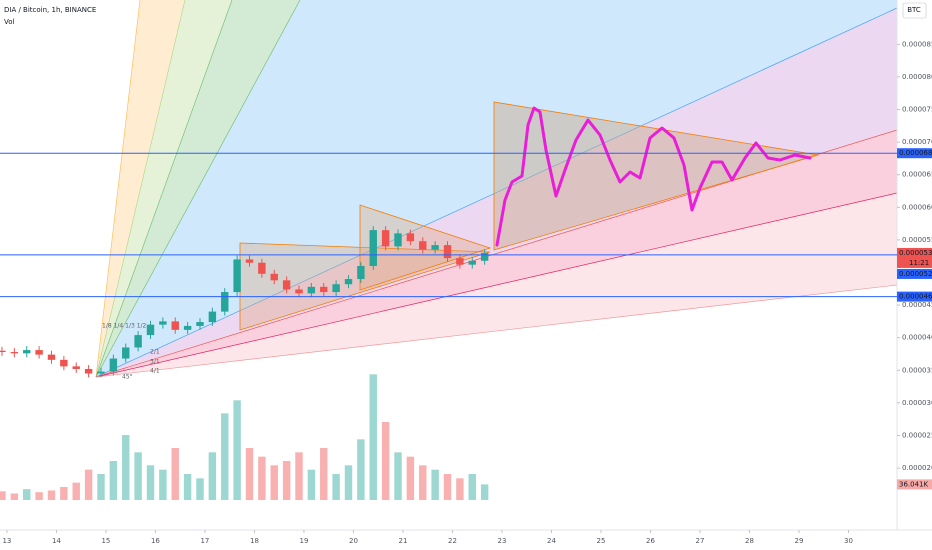 This screenshot has height=550, width=932. I want to click on y-tick-label: 0.0000200, so click(917, 468).